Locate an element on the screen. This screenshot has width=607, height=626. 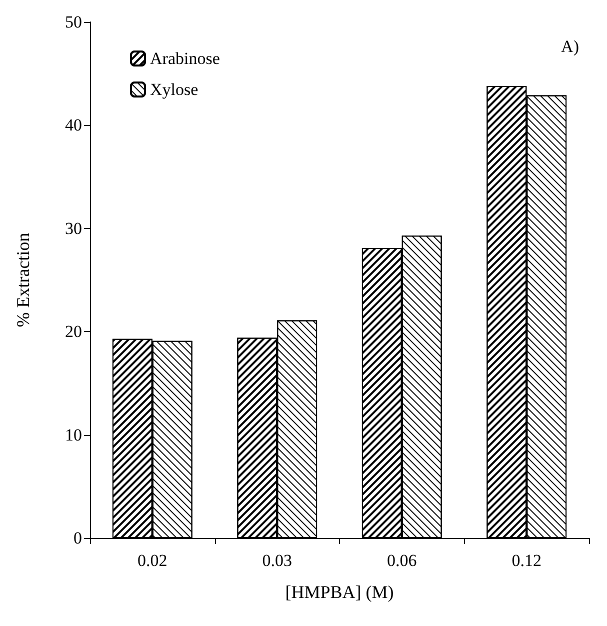
legend-label: Xylose is located at coordinates (174, 89).